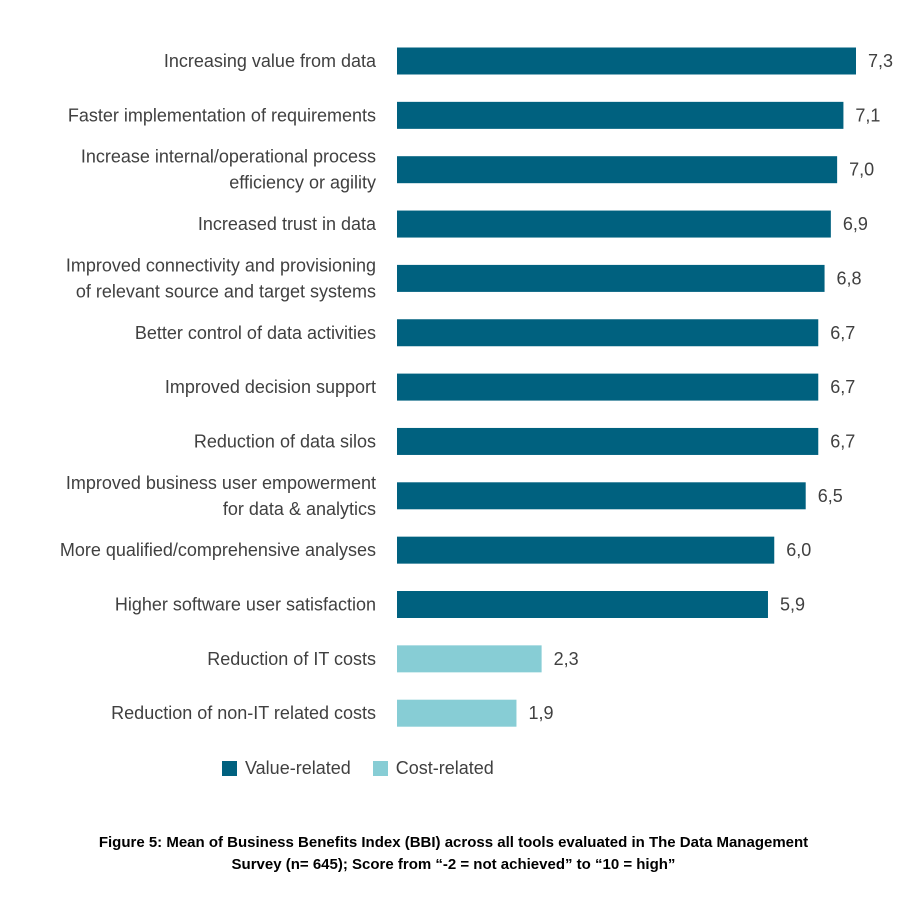  I want to click on legend: Value-related Cost-related, so click(369, 768).